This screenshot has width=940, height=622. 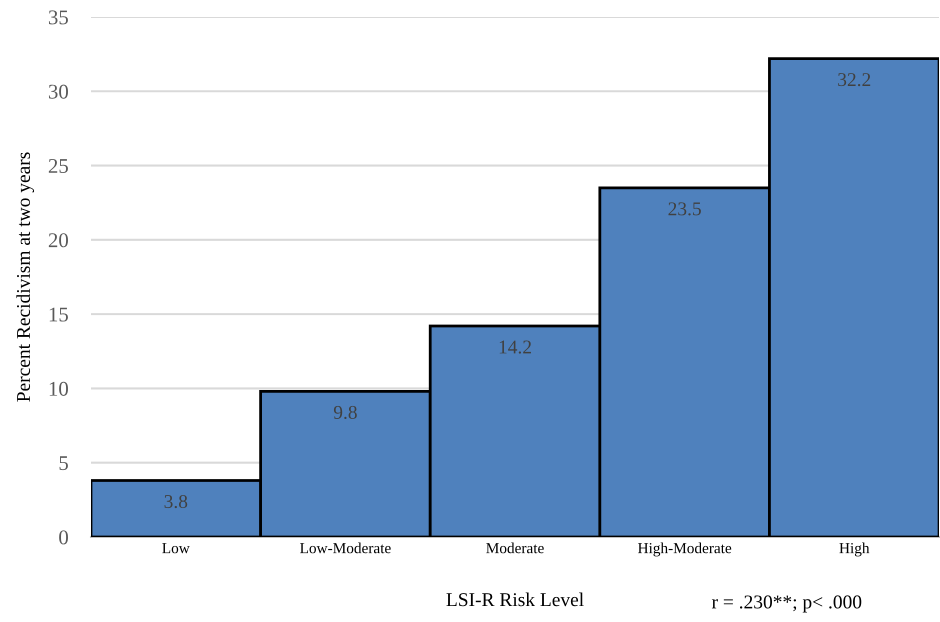 What do you see at coordinates (58, 91) in the screenshot?
I see `y-tick-label: 30` at bounding box center [58, 91].